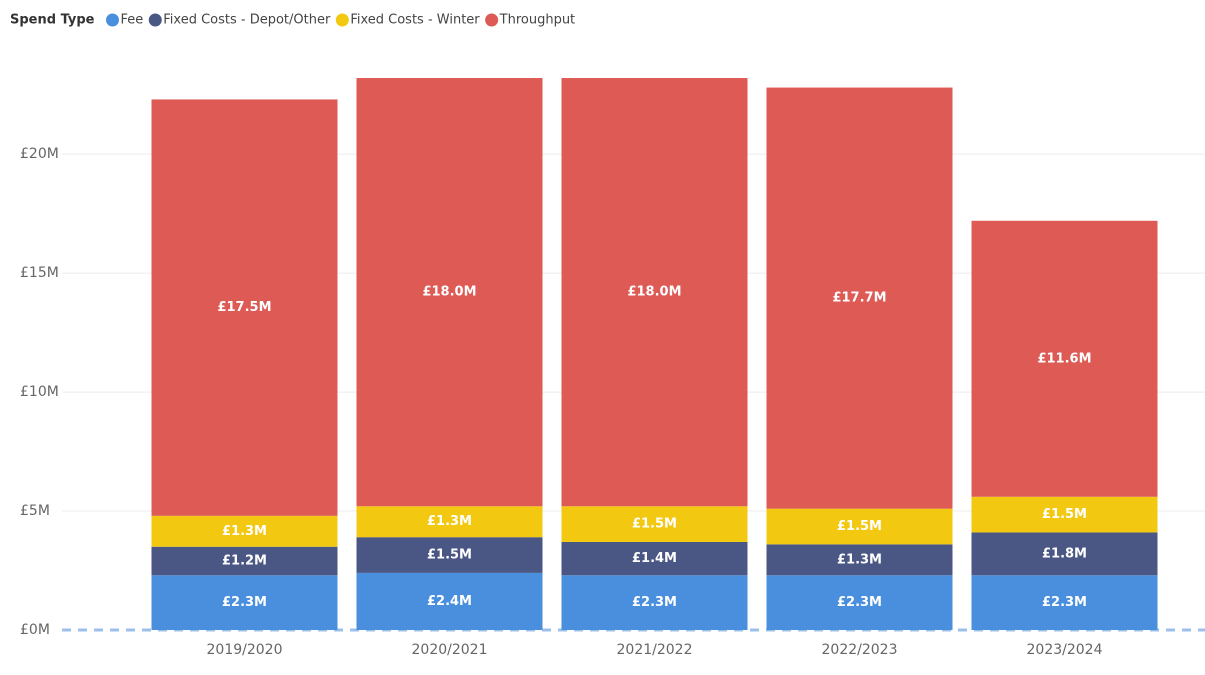 Image resolution: width=1205 pixels, height=675 pixels. I want to click on data-label: £11.6M, so click(1064, 358).